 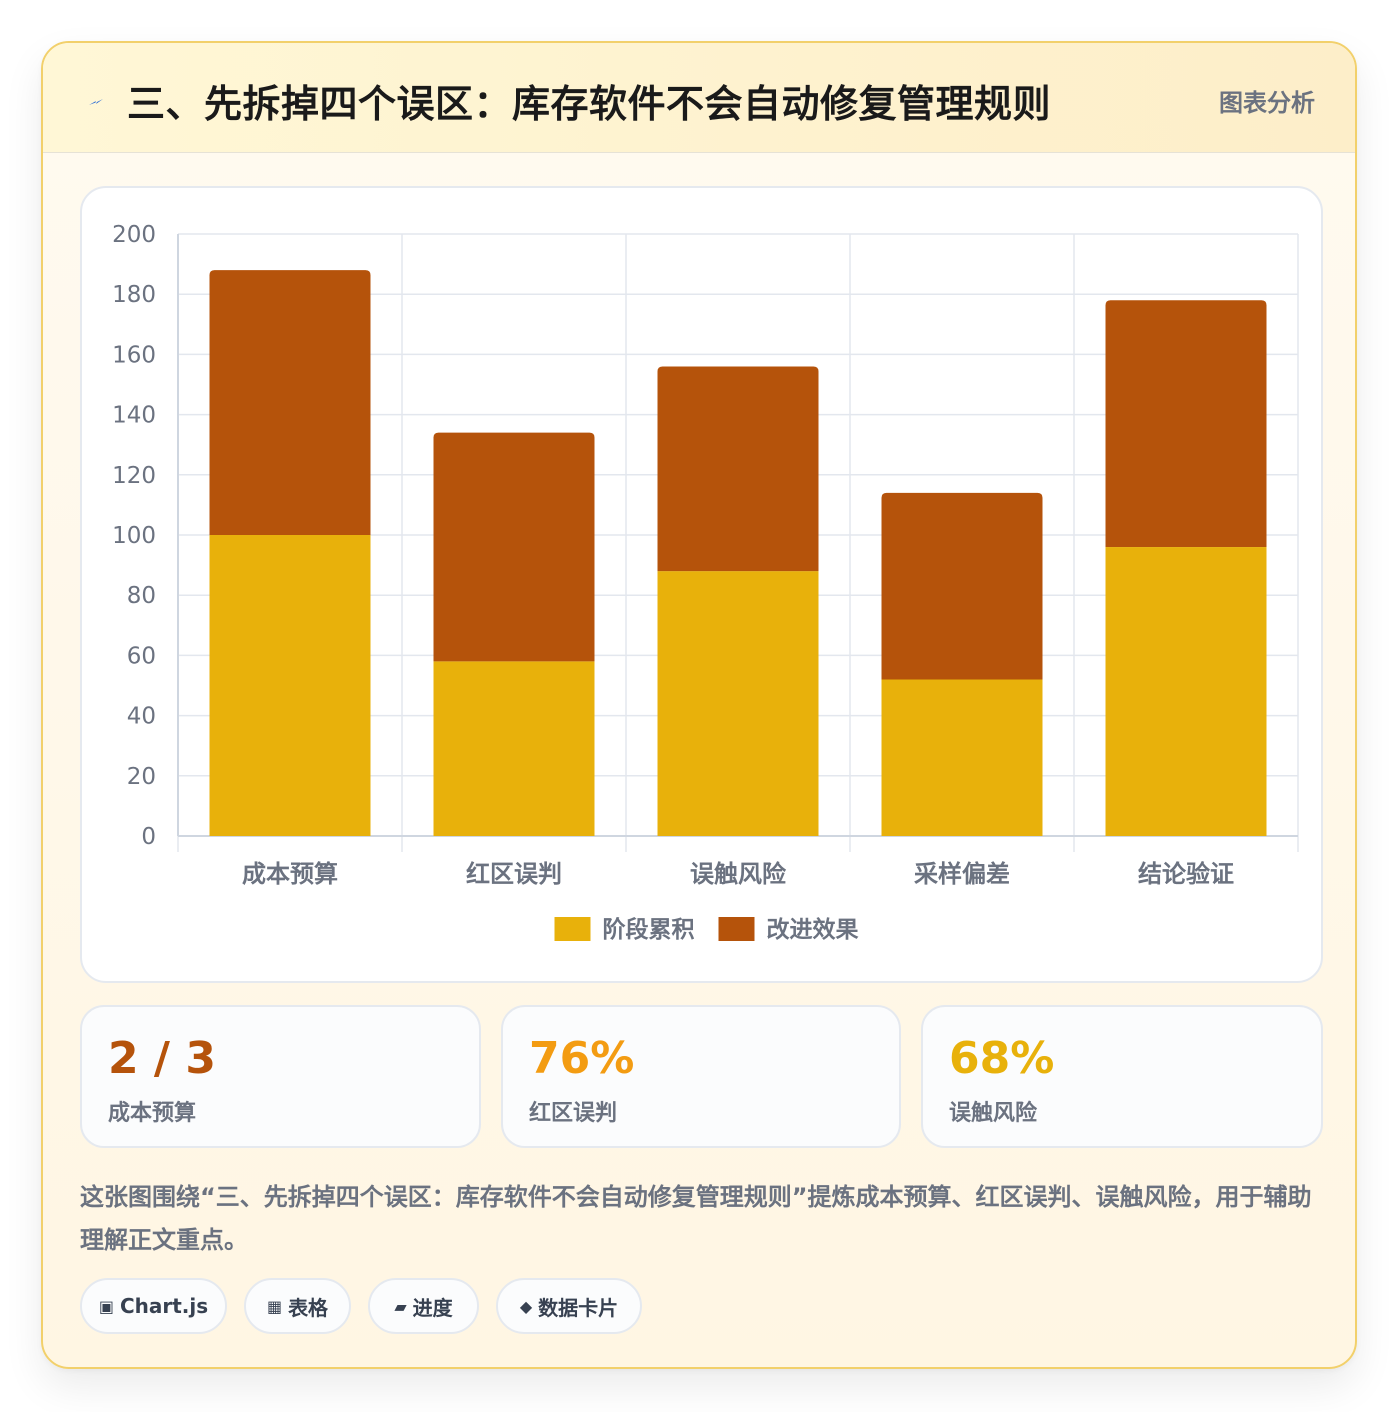 What do you see at coordinates (290, 874) in the screenshot?
I see `x-tick-label: 成本预算` at bounding box center [290, 874].